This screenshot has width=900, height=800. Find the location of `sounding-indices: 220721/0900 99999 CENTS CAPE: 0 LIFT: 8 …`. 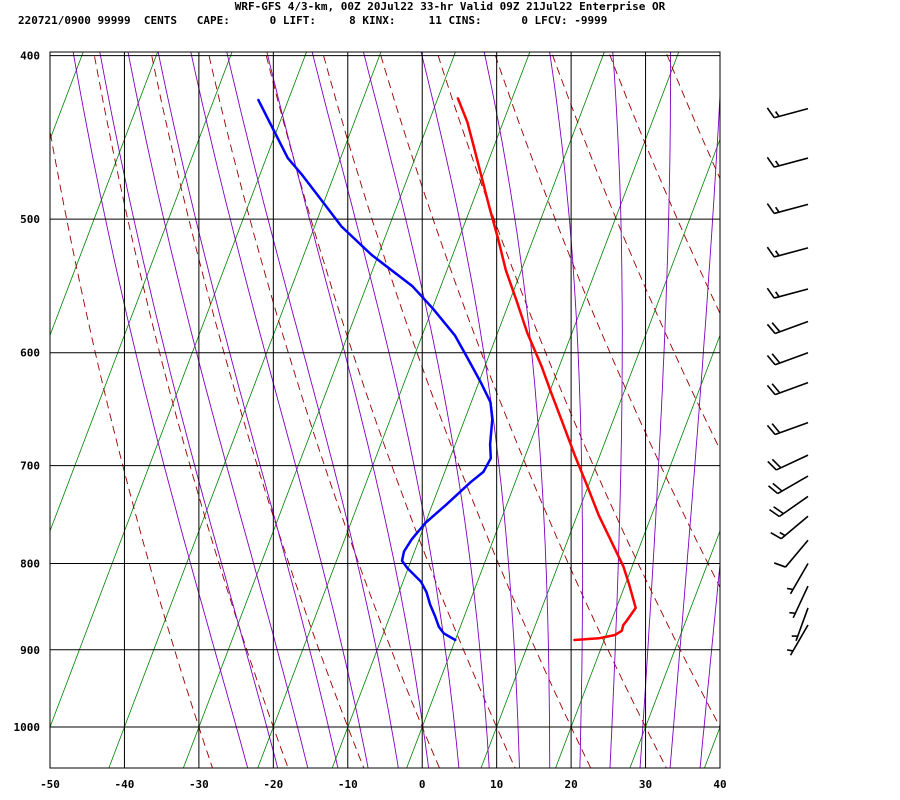

sounding-indices: 220721/0900 99999 CENTS CAPE: 0 LIFT: 8 … is located at coordinates (313, 20).